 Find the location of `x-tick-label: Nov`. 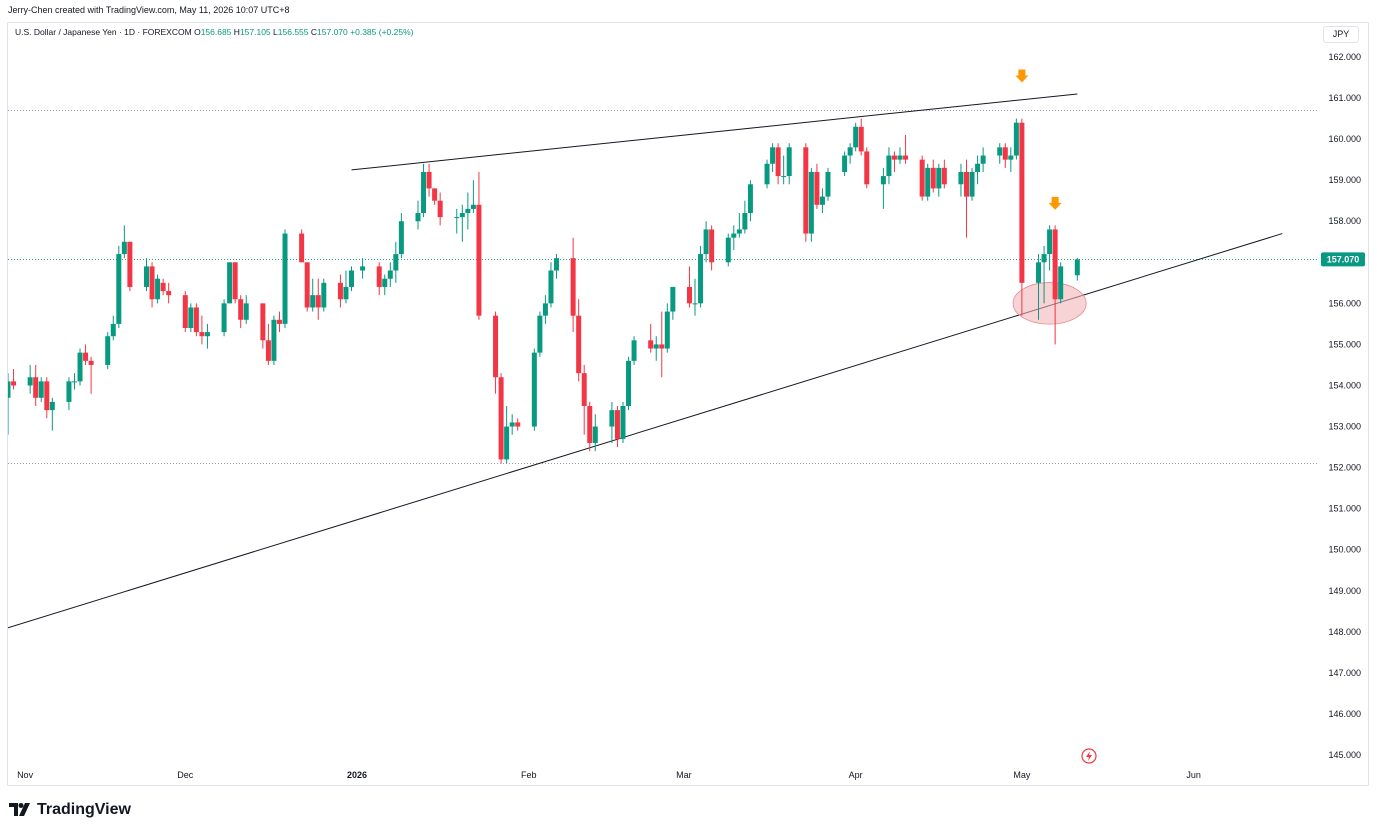

x-tick-label: Nov is located at coordinates (25, 775).